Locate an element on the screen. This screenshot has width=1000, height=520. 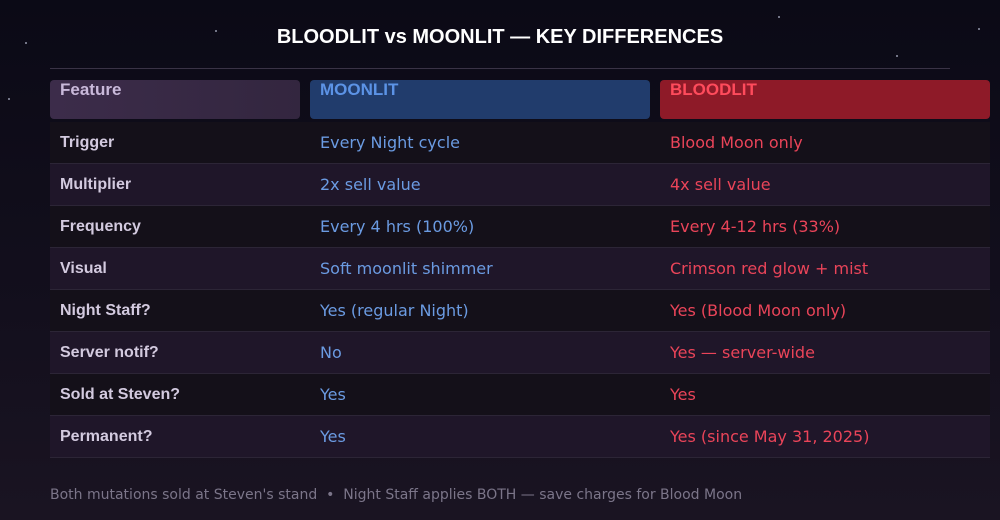
cell: Yes — server-wide is located at coordinates (742, 352).